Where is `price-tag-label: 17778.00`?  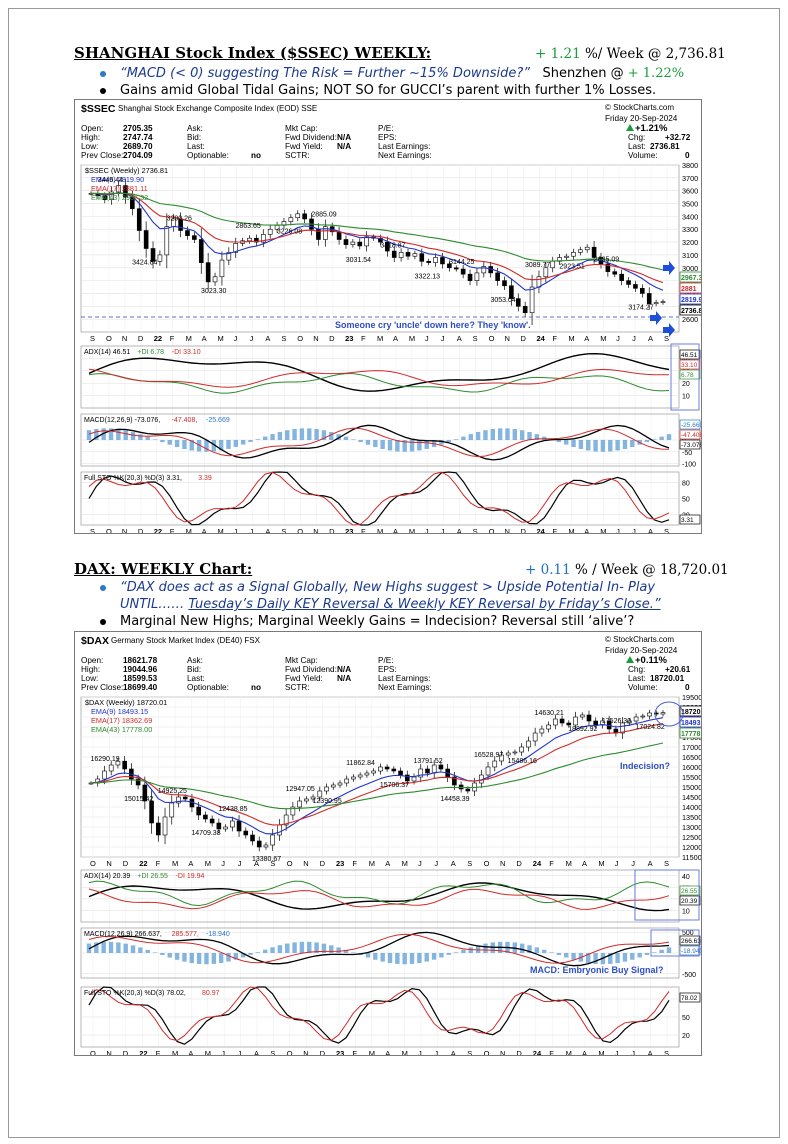 price-tag-label: 17778.00 is located at coordinates (691, 734).